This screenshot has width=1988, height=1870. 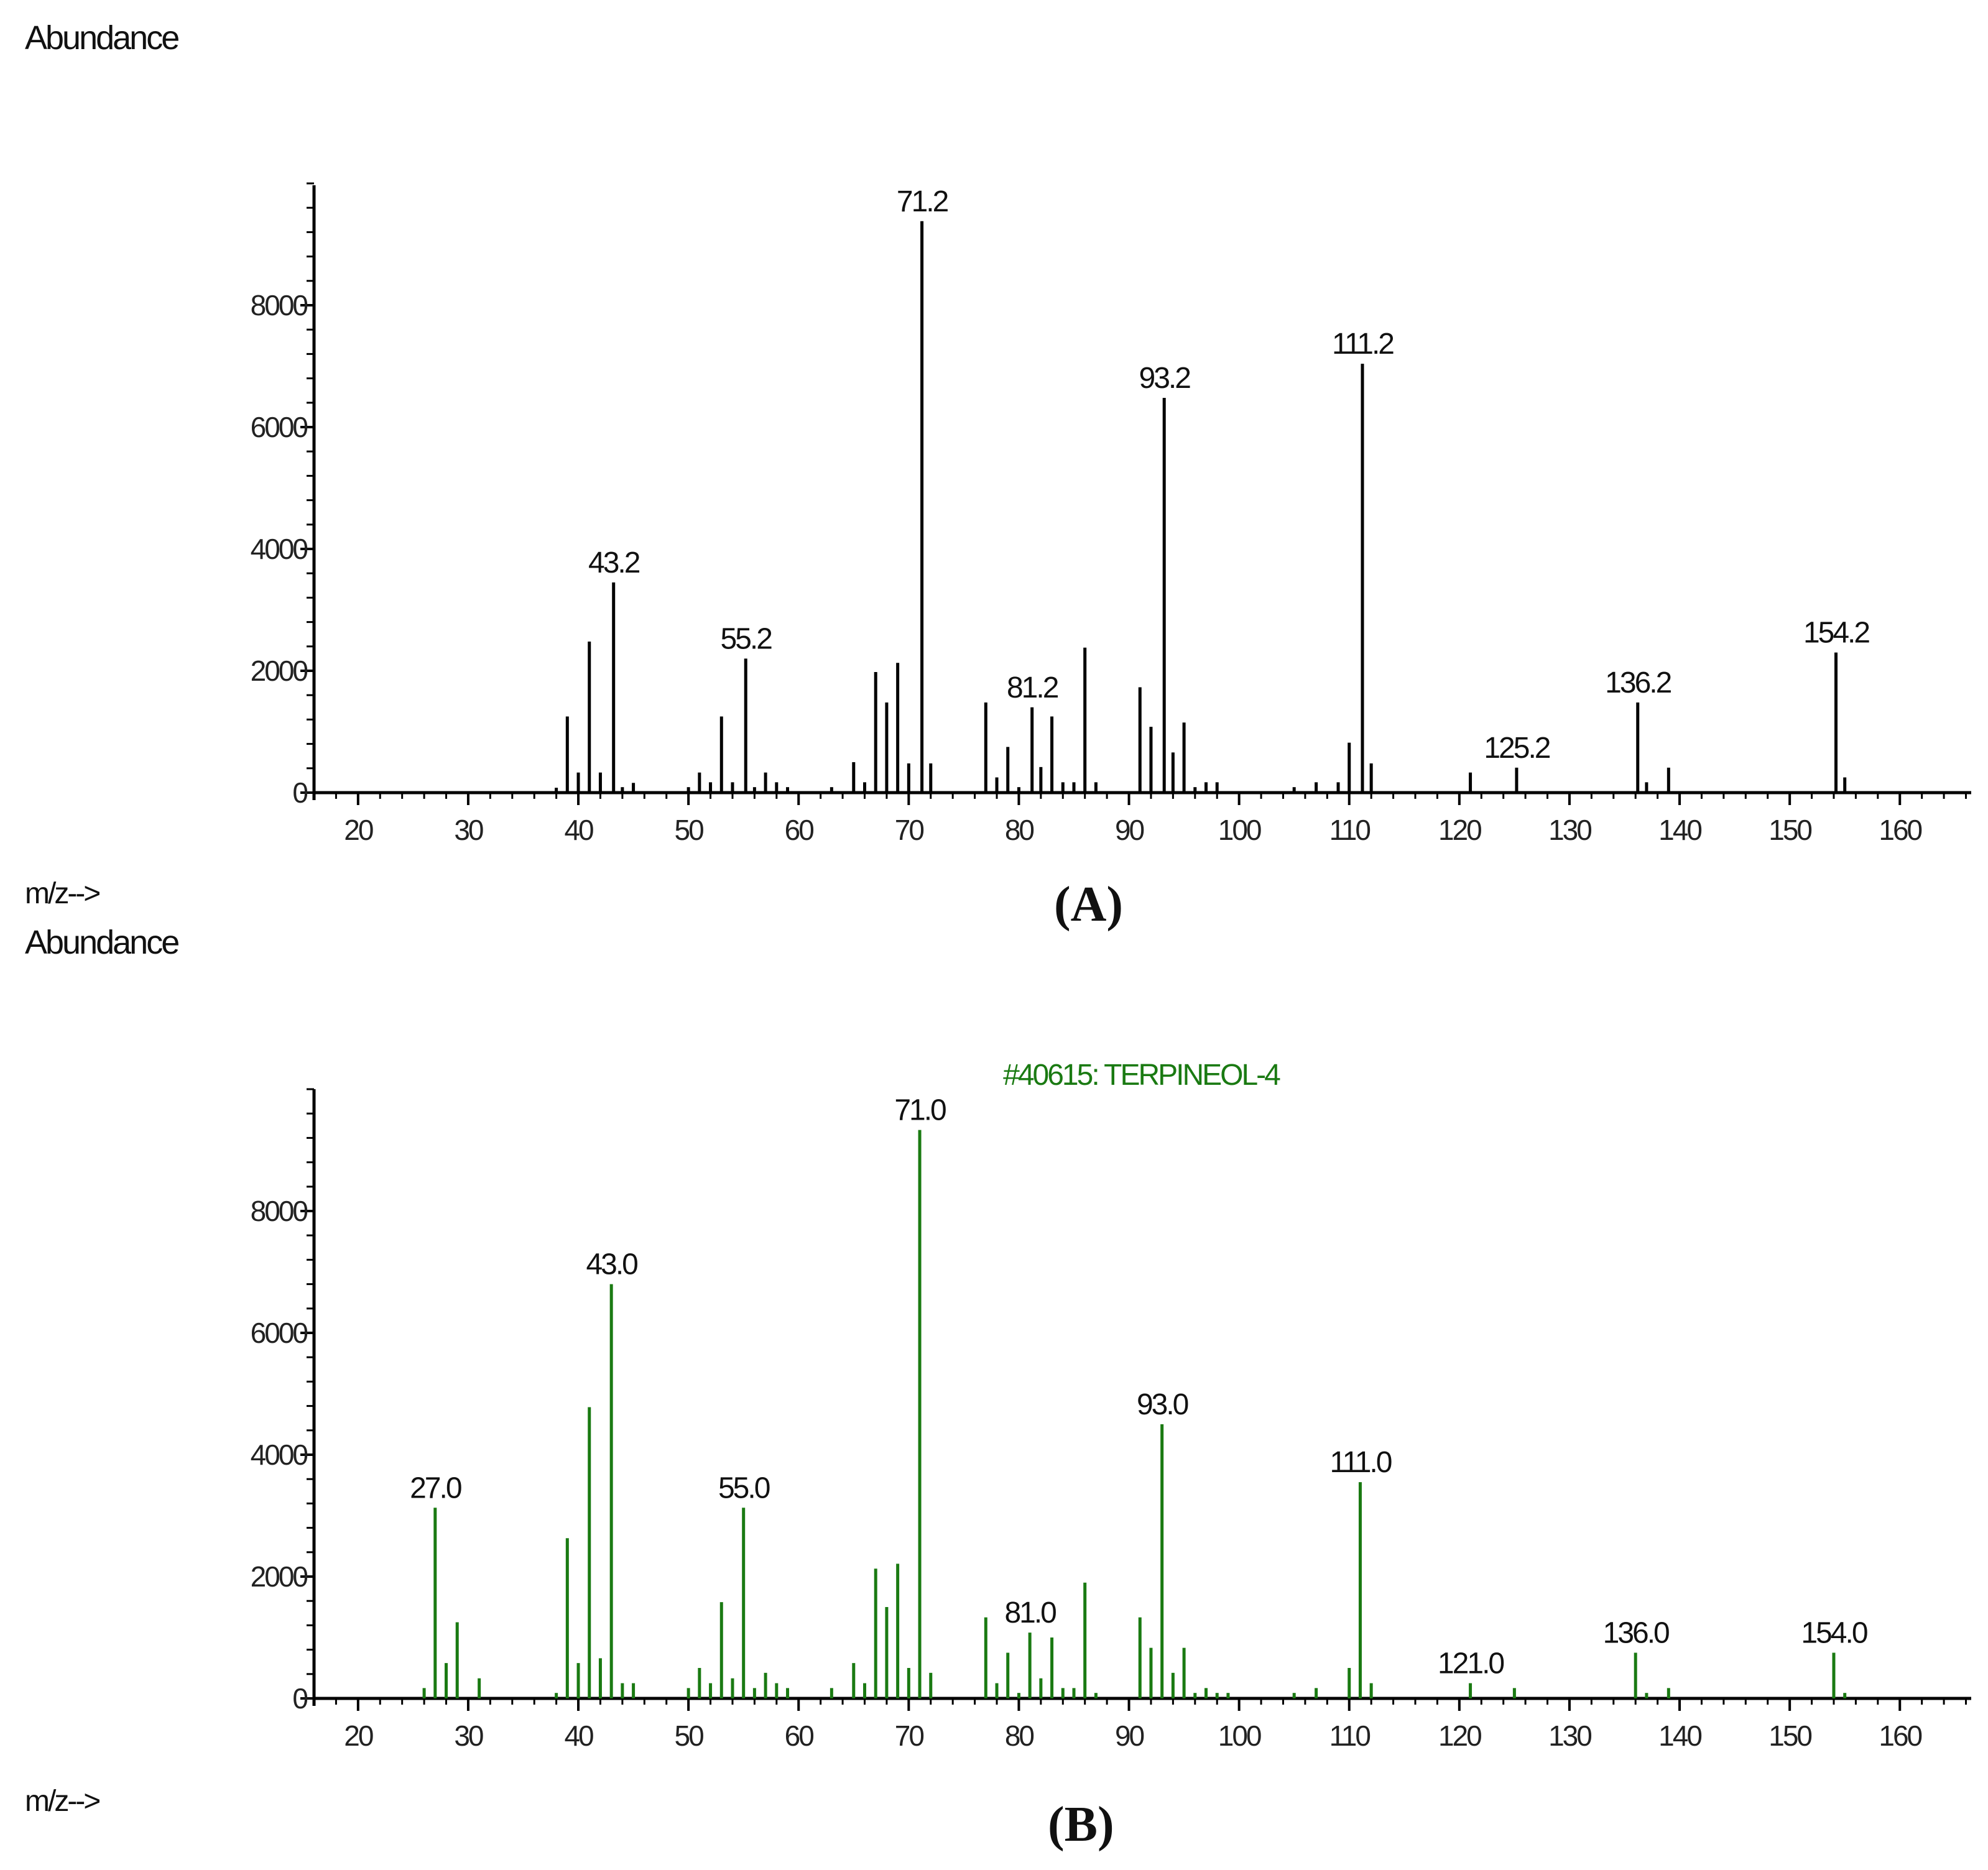 I want to click on spectrum-a-peak-label: 125.2, so click(x=1517, y=748).